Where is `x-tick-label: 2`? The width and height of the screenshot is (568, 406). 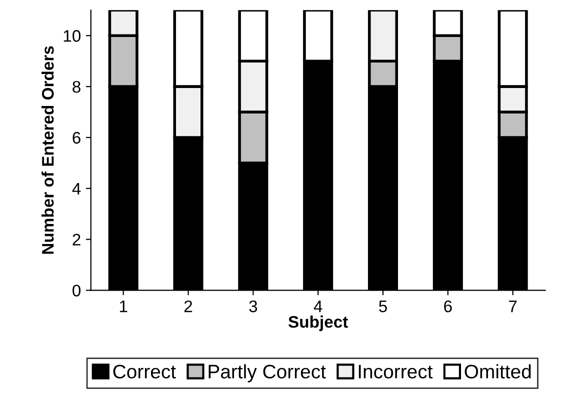 x-tick-label: 2 is located at coordinates (188, 306).